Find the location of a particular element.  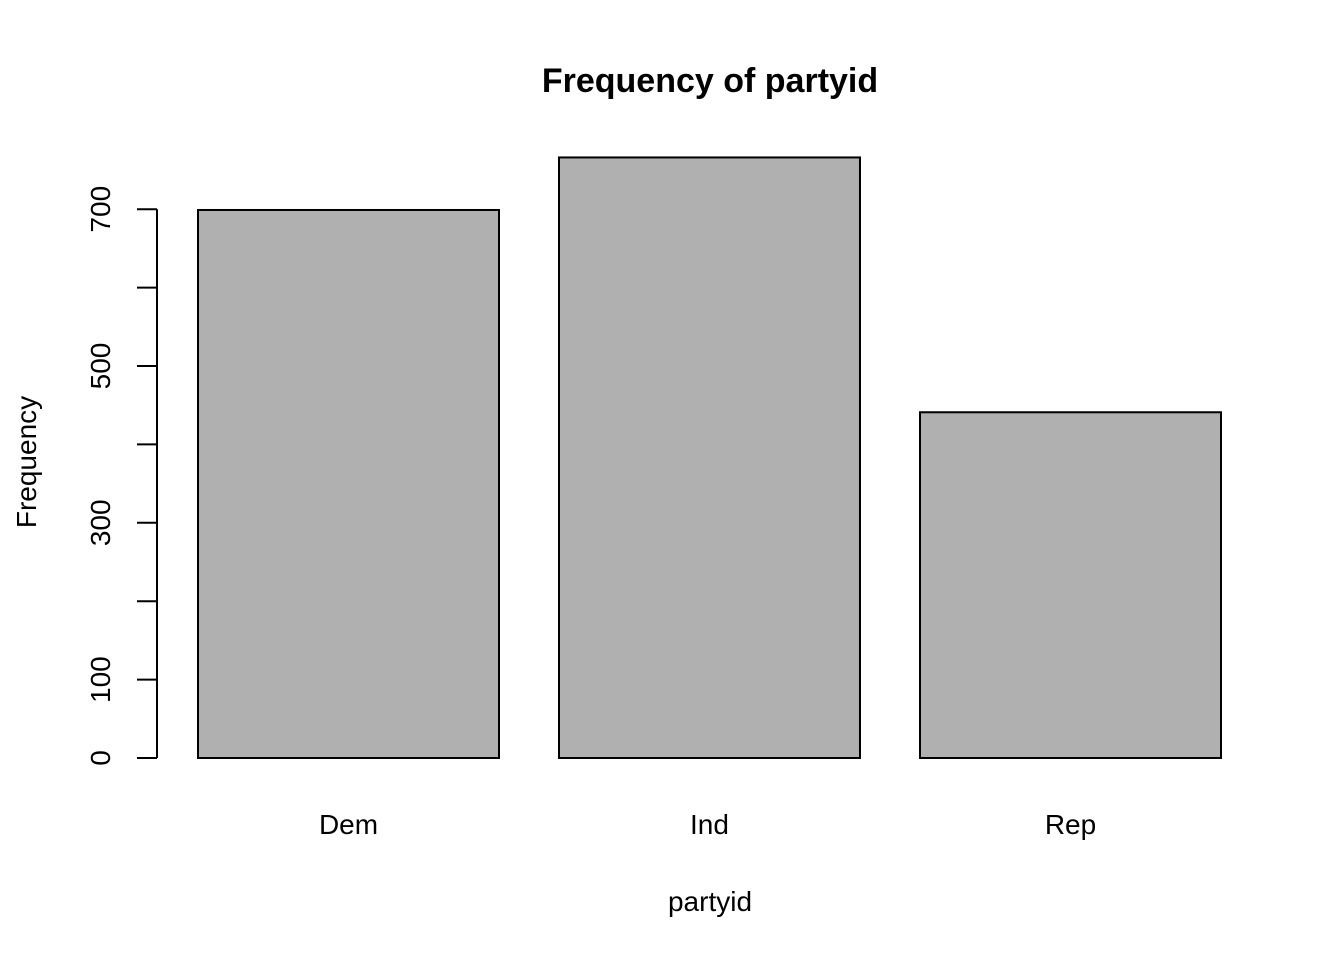

bar-ind is located at coordinates (709, 457).